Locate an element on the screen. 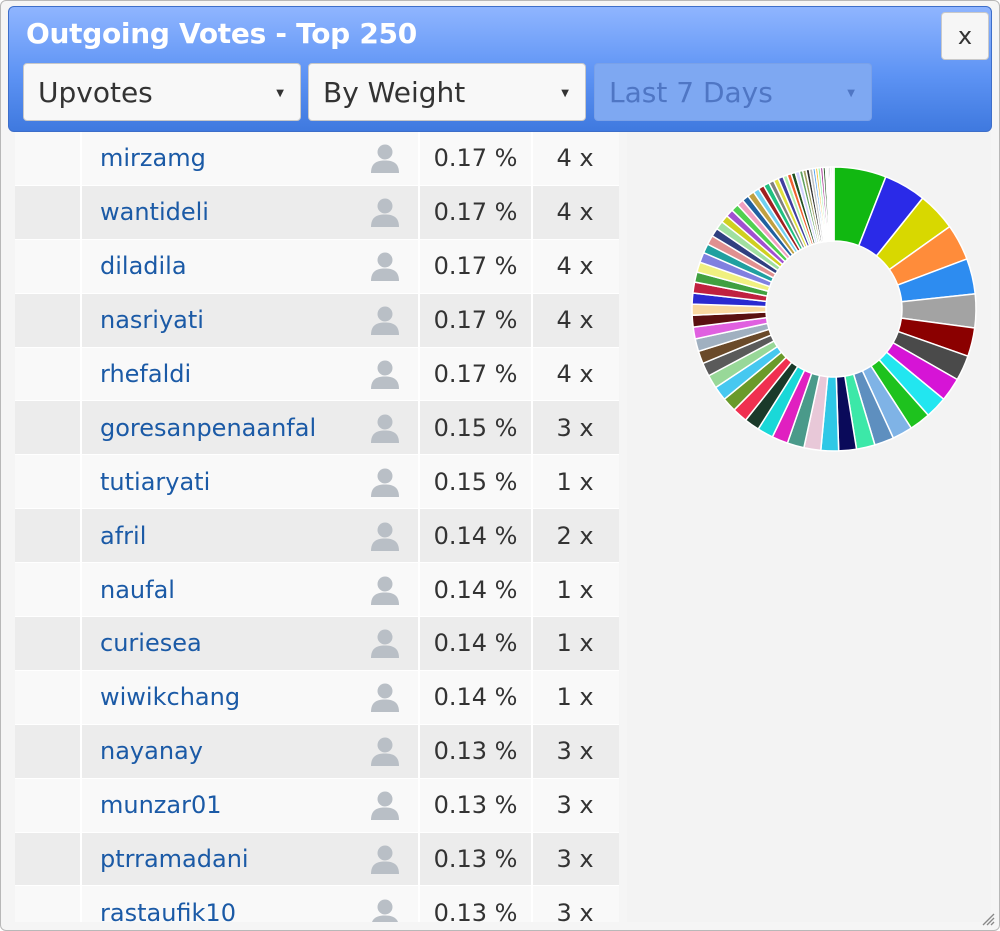  vote-type-select: Upvotes ▼ is located at coordinates (162, 92).